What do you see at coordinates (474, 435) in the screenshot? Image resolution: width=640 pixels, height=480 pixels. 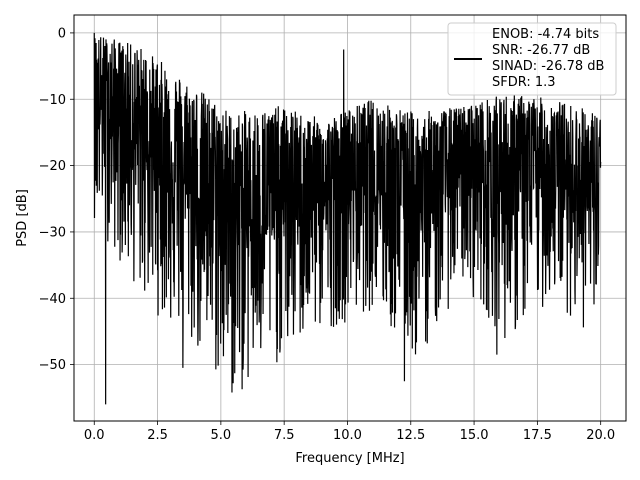 I see `x-tick-label: 15.0` at bounding box center [474, 435].